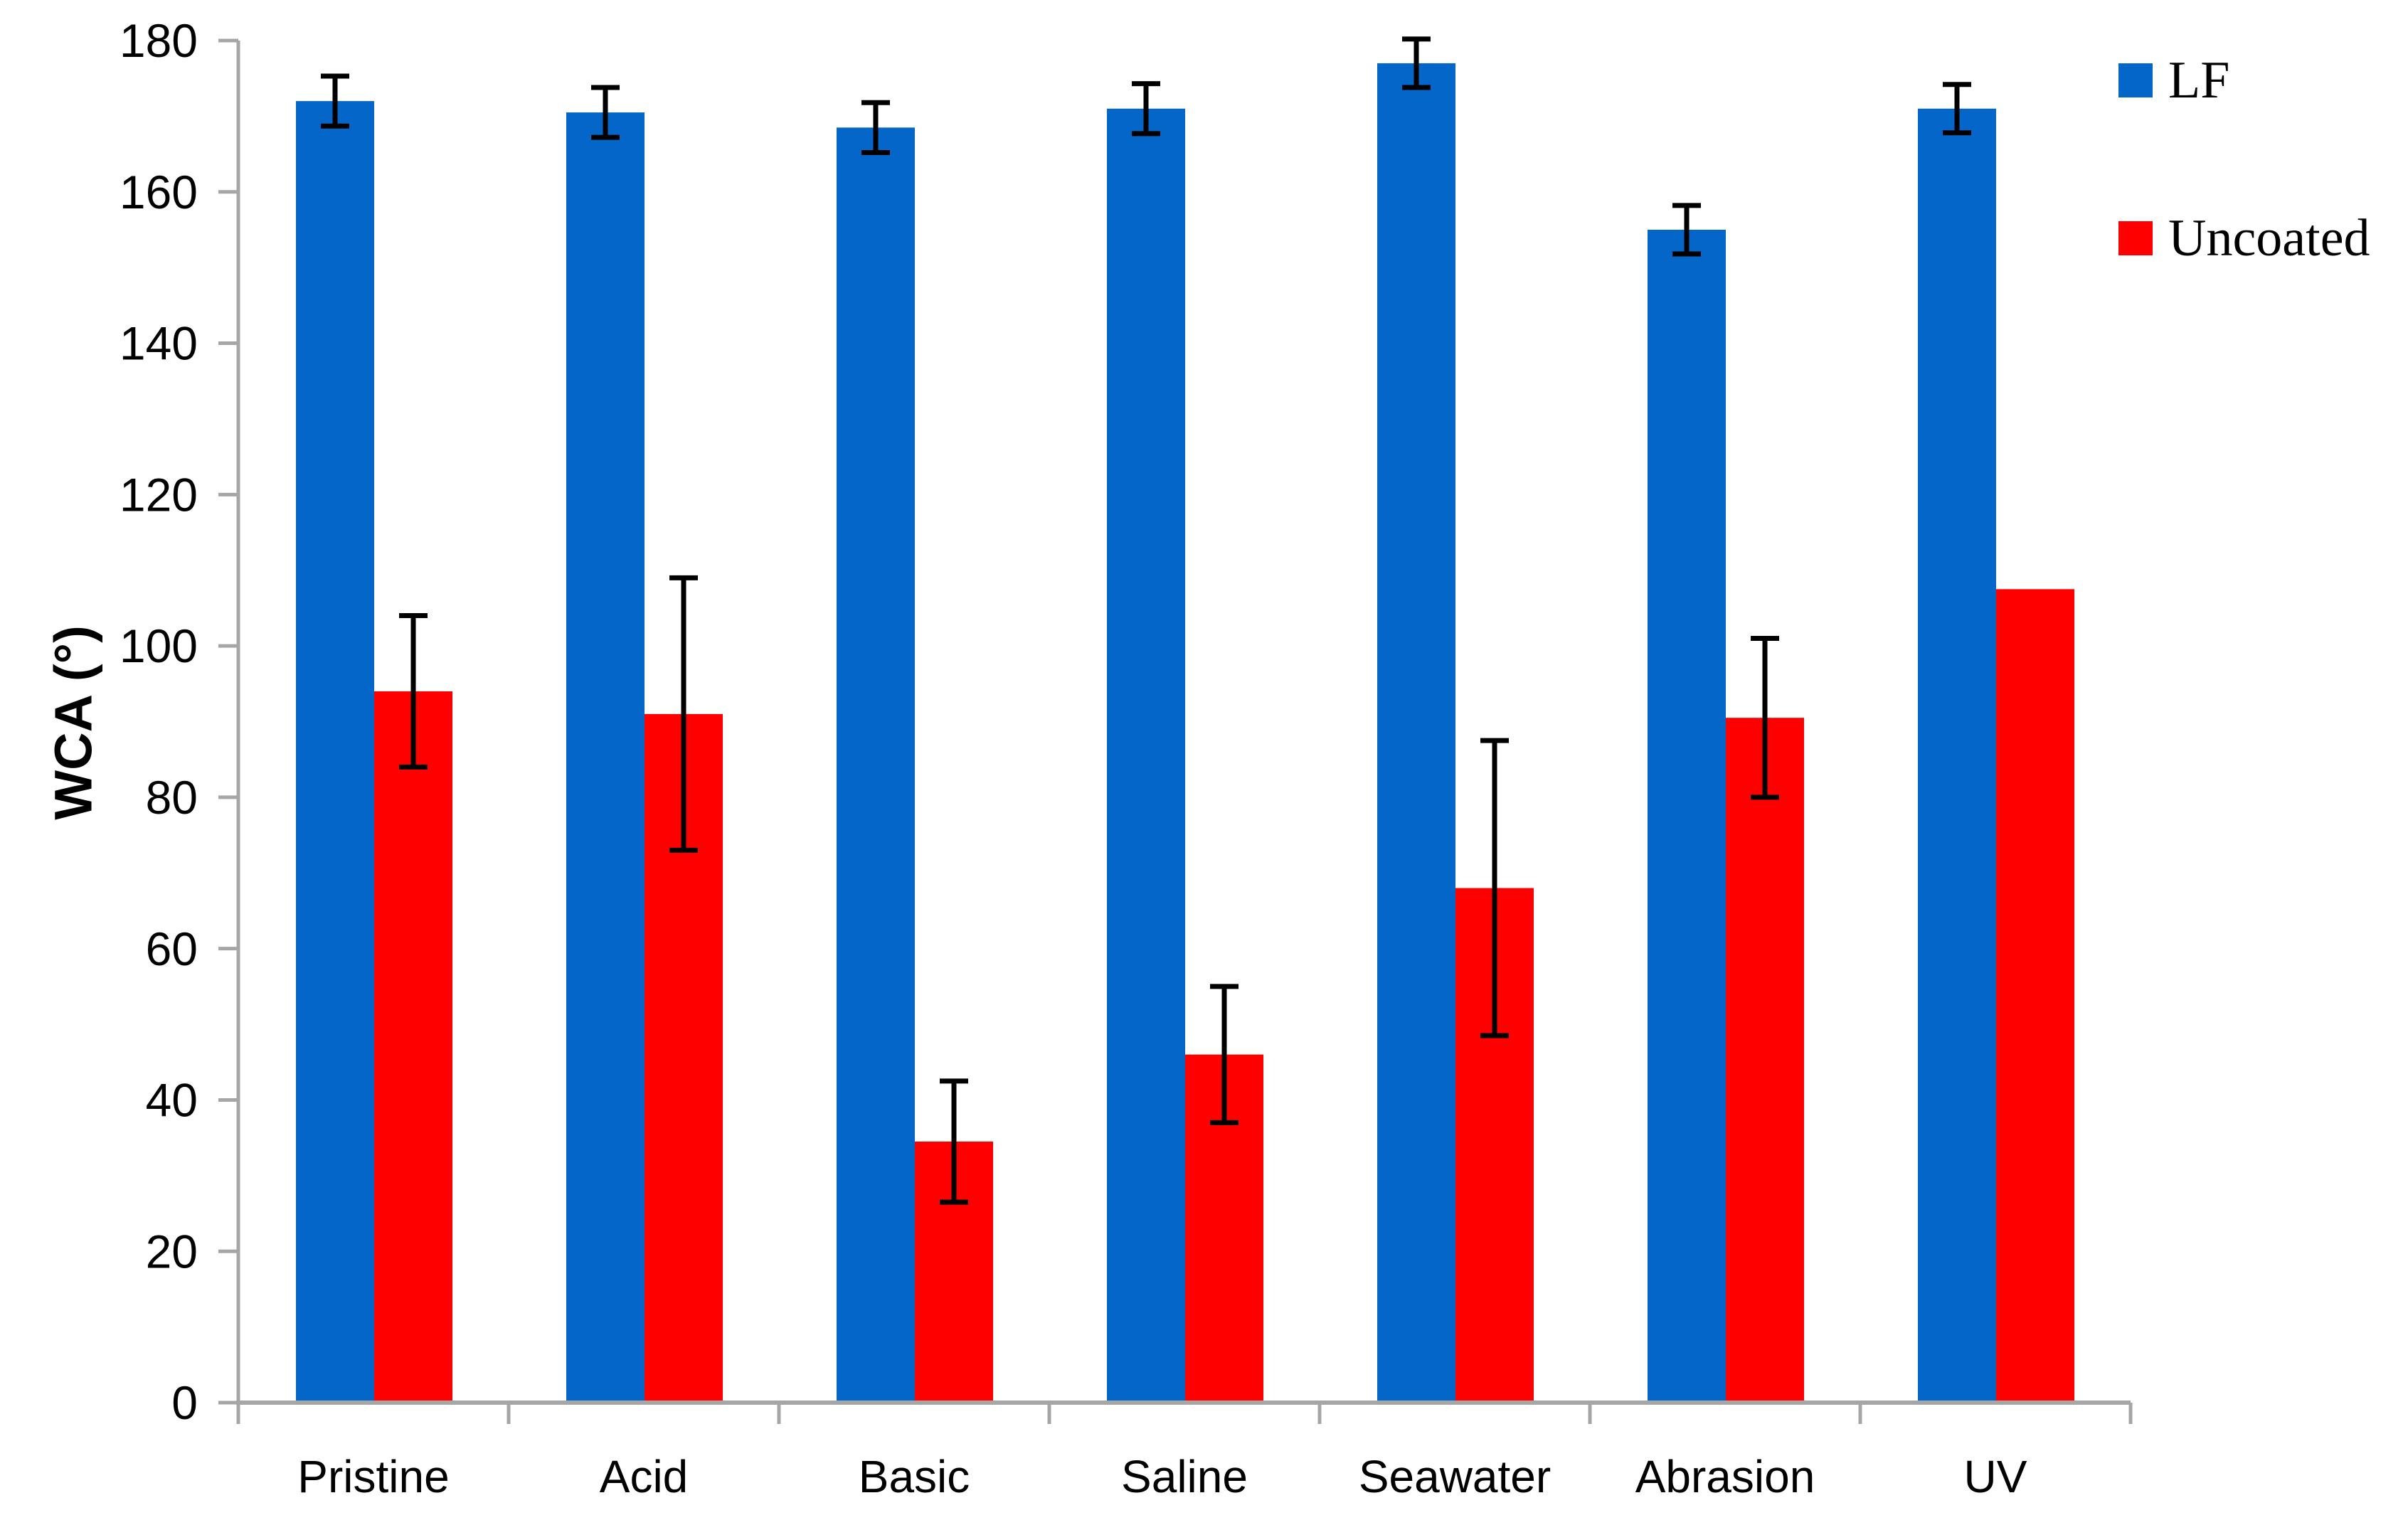 The width and height of the screenshot is (2408, 1520). I want to click on y-tick-label-80: 80, so click(172, 797).